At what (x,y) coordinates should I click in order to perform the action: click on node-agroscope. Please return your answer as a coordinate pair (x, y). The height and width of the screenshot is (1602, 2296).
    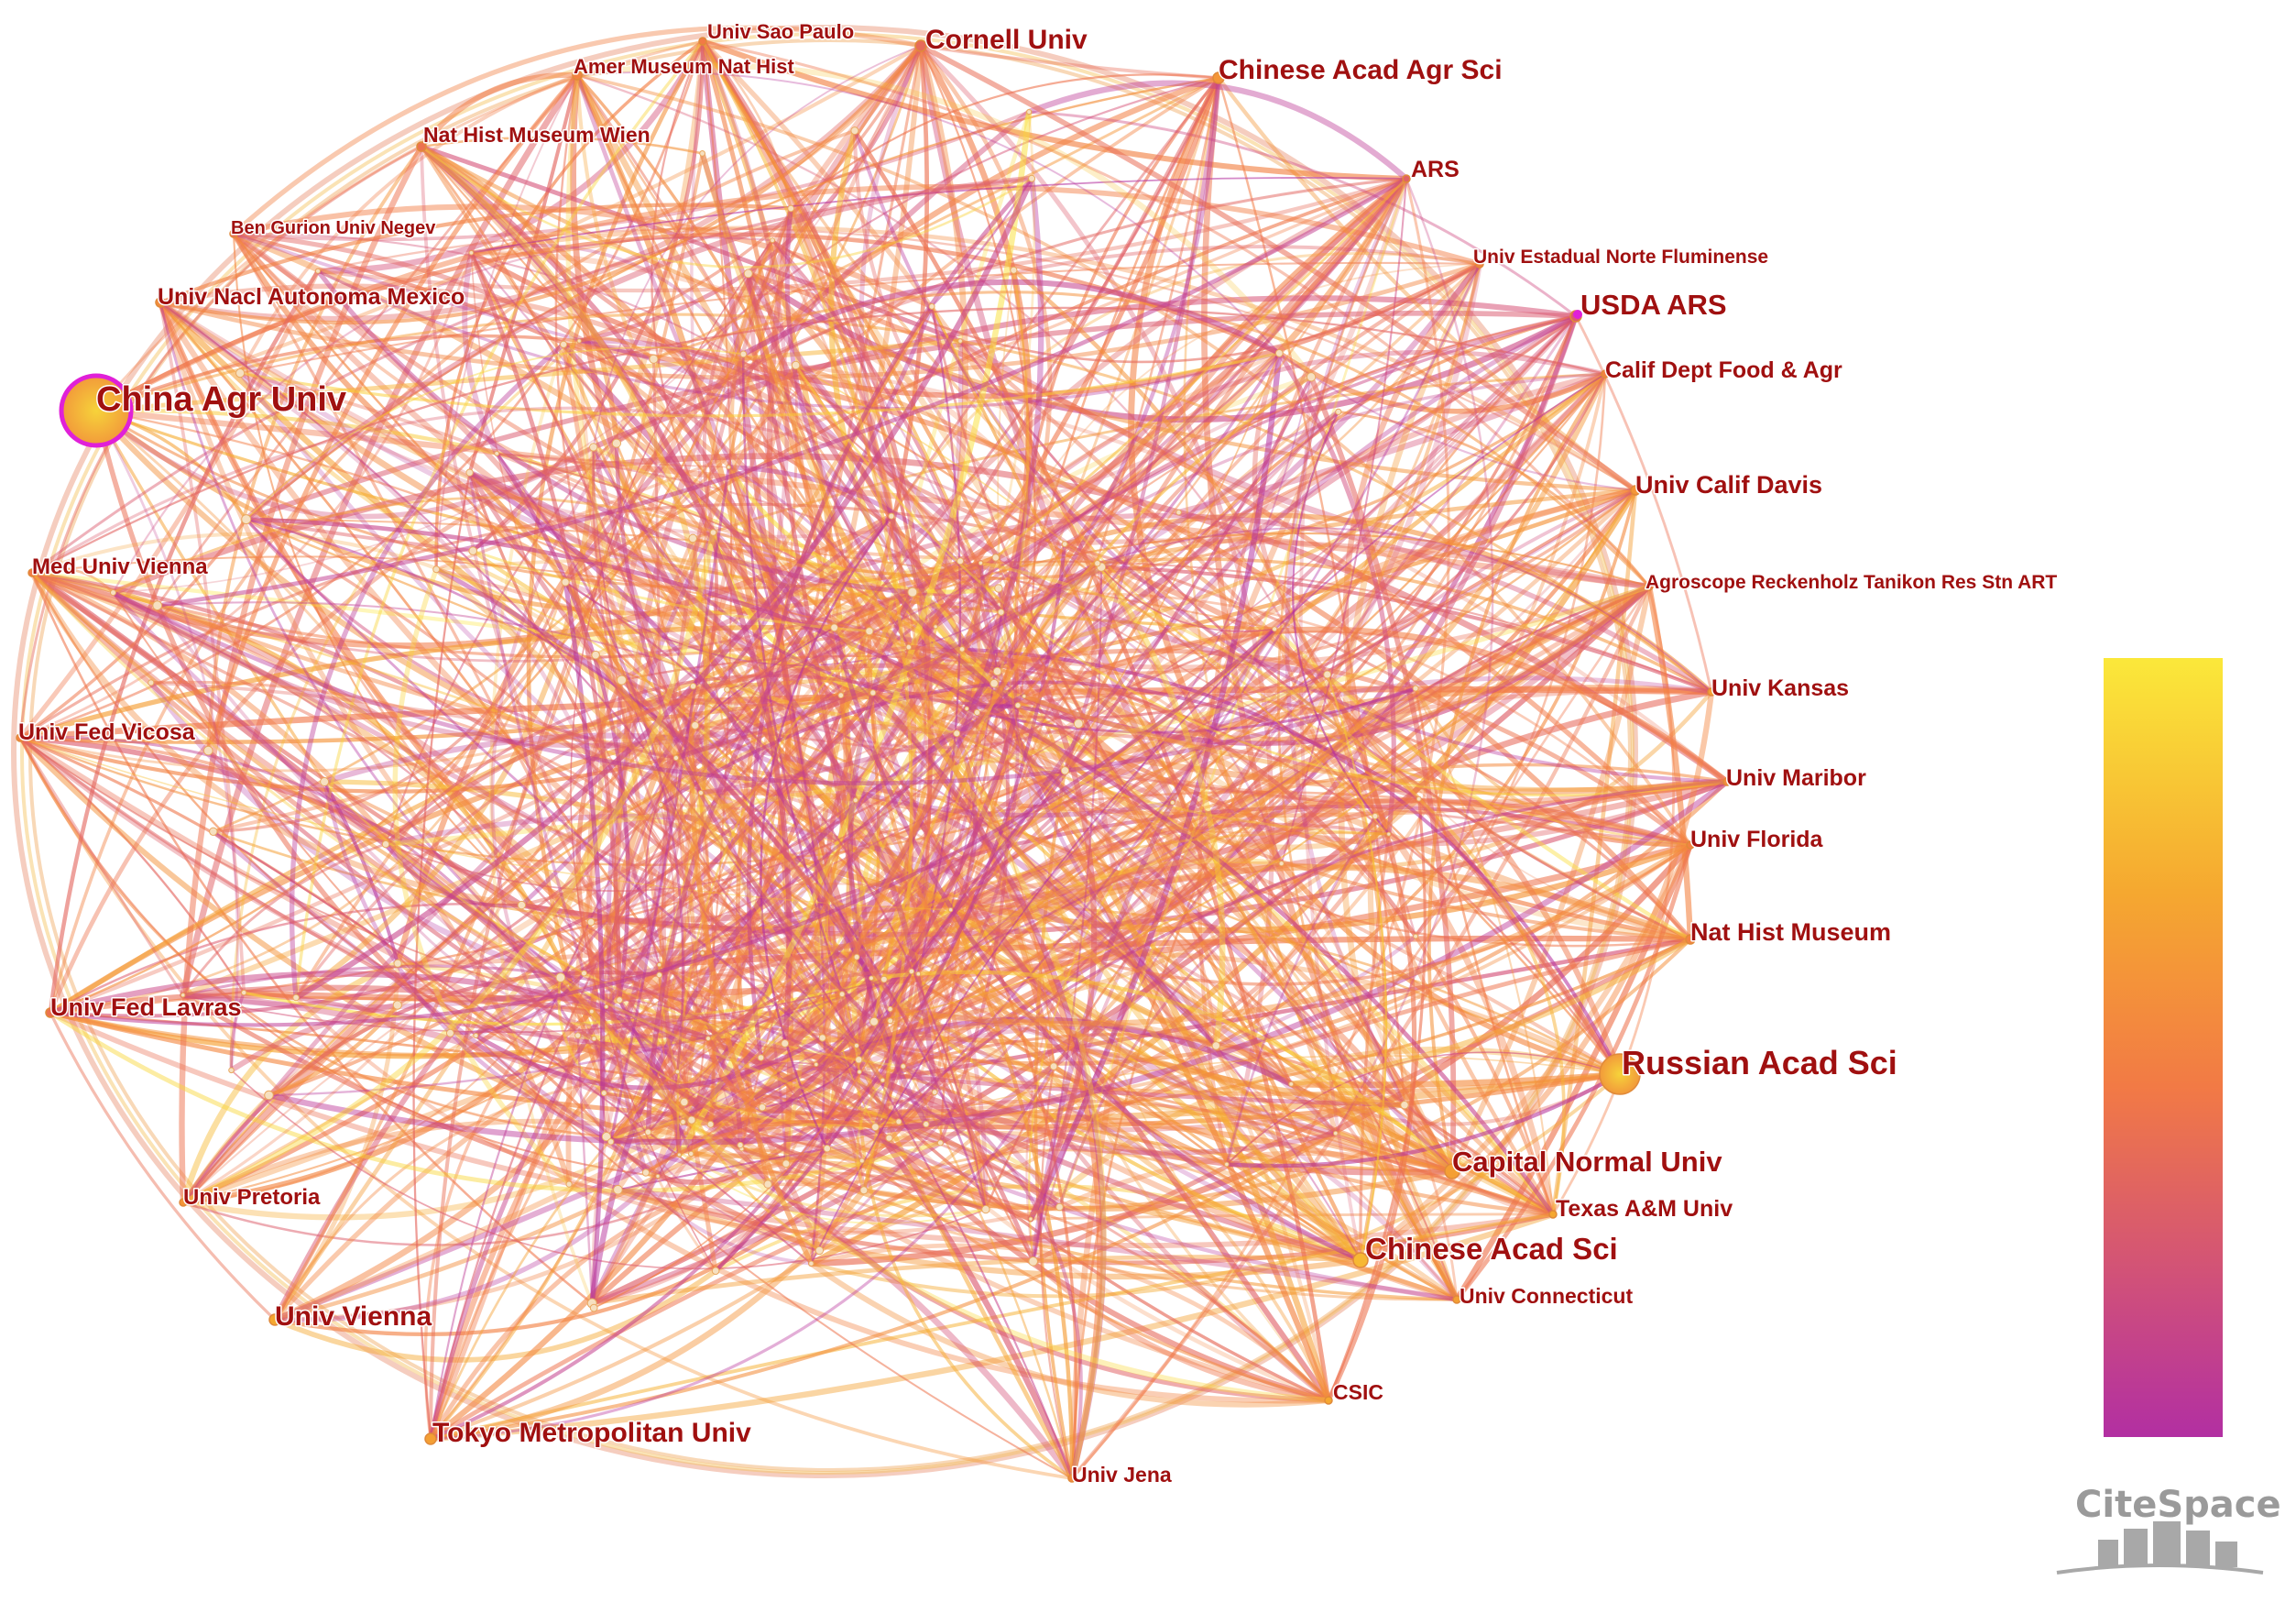
    Looking at the image, I should click on (1650, 586).